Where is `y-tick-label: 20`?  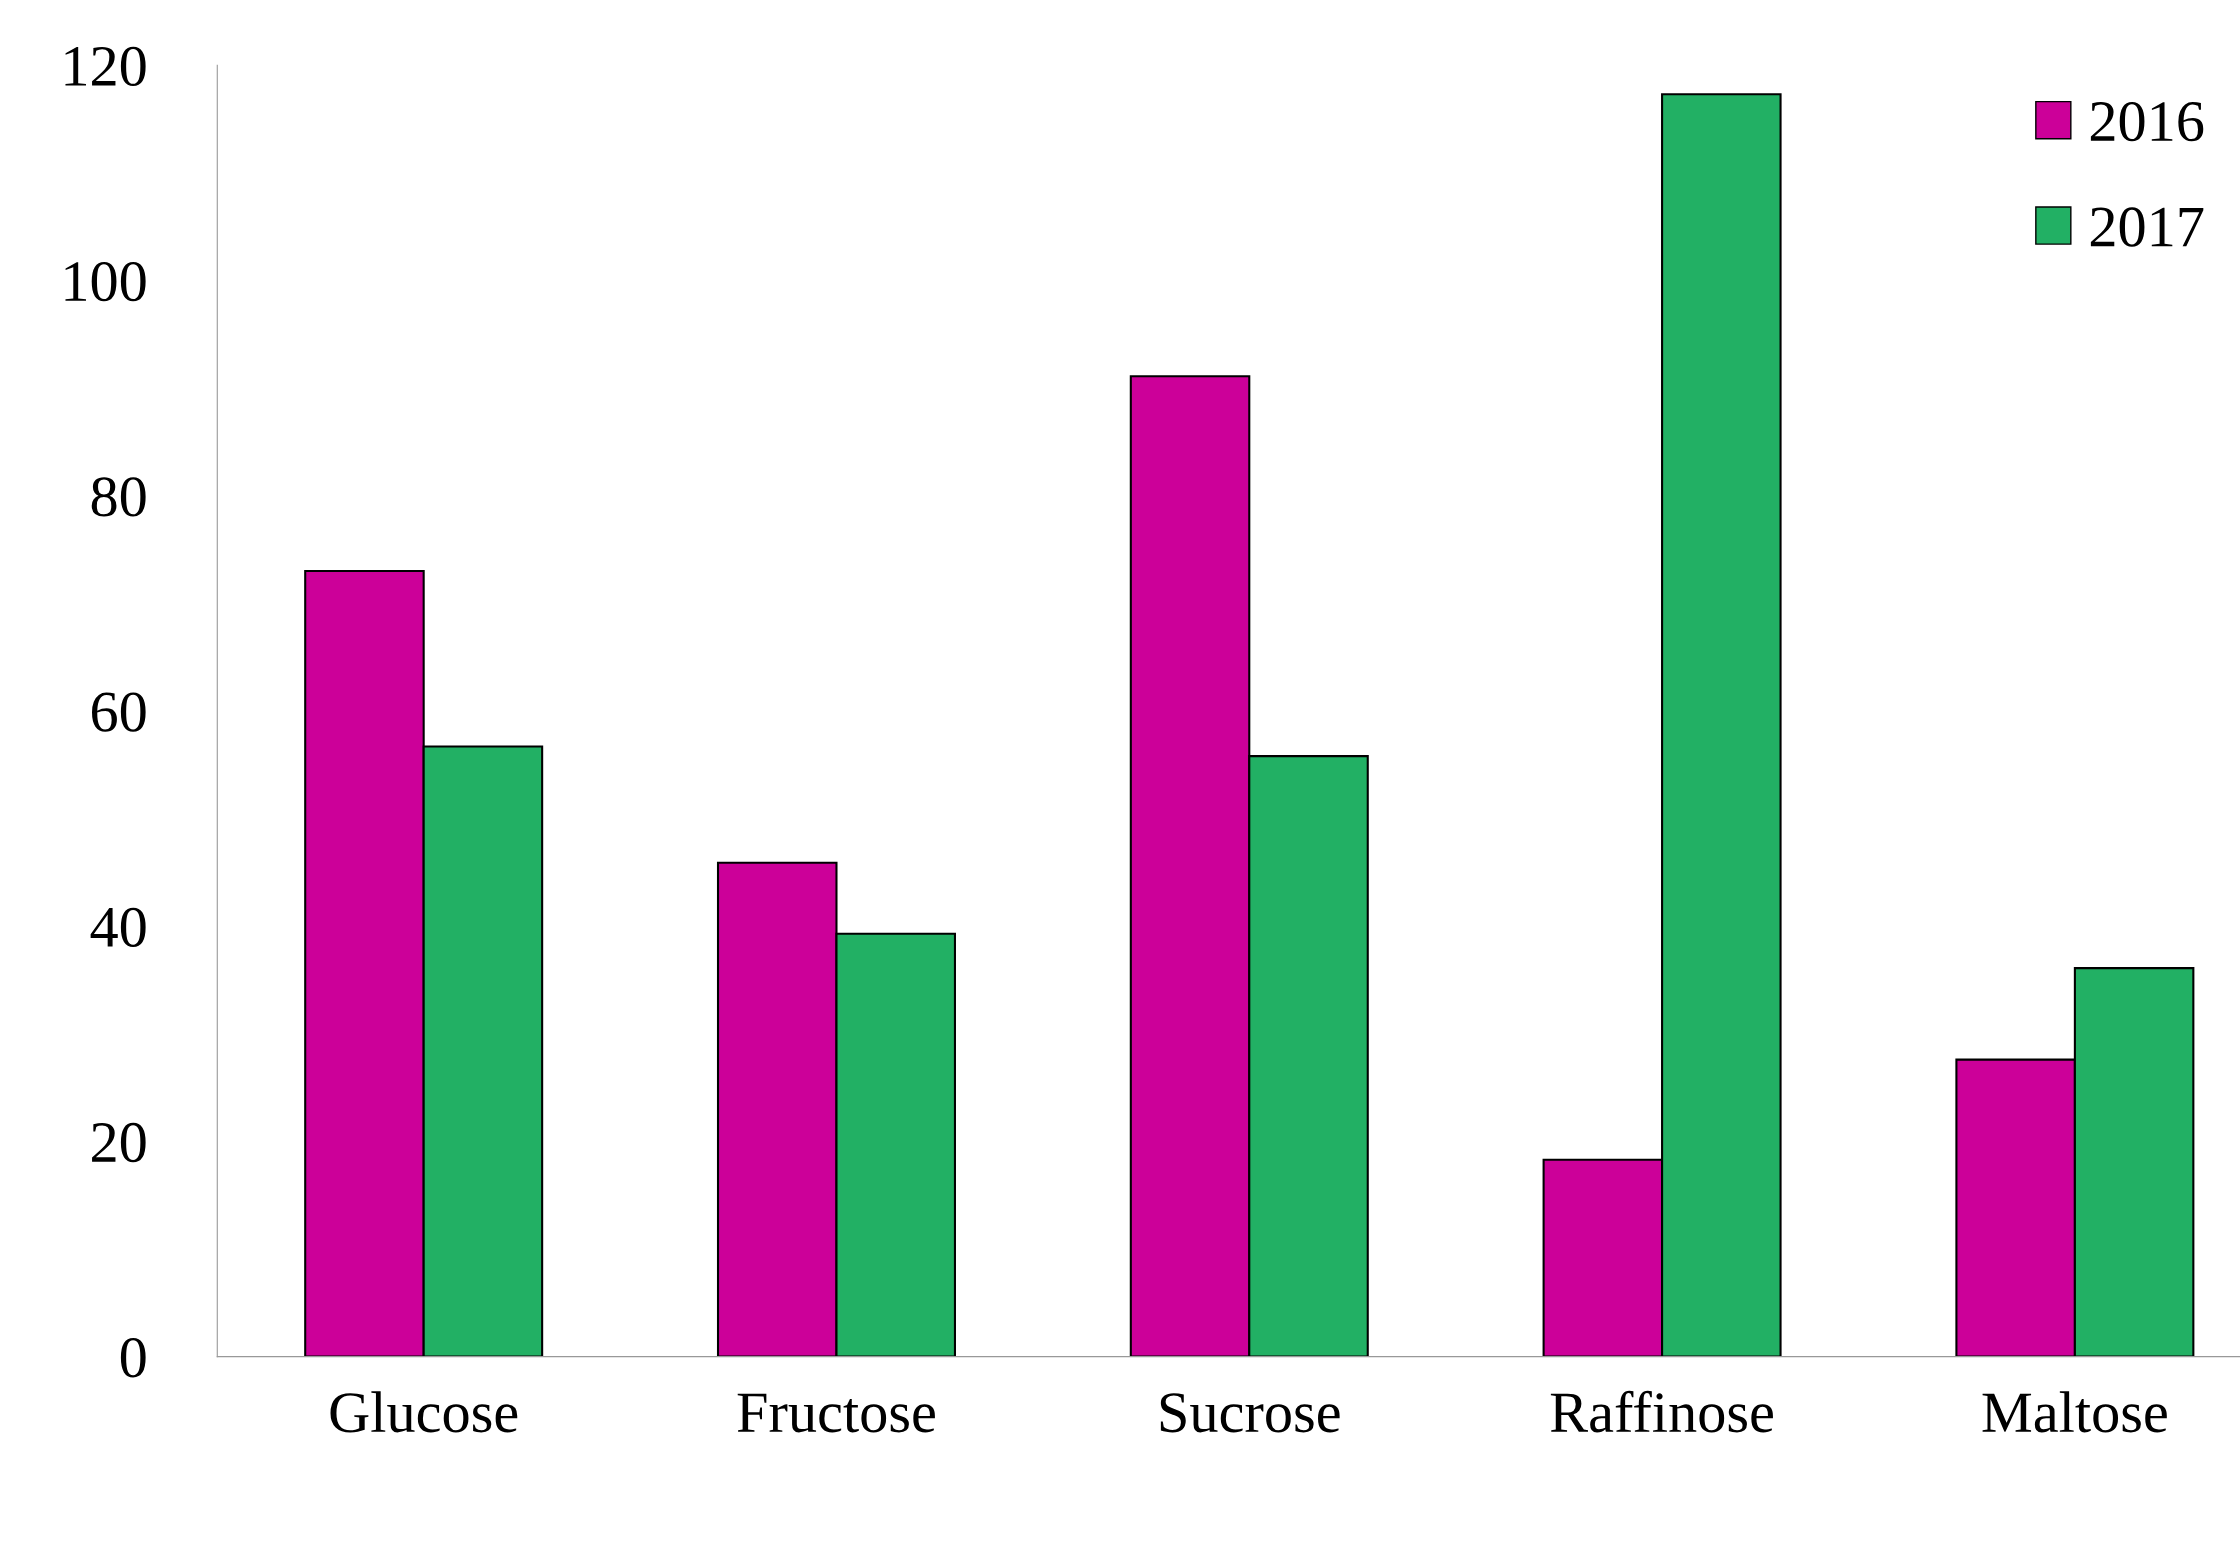
y-tick-label: 20 is located at coordinates (119, 1142).